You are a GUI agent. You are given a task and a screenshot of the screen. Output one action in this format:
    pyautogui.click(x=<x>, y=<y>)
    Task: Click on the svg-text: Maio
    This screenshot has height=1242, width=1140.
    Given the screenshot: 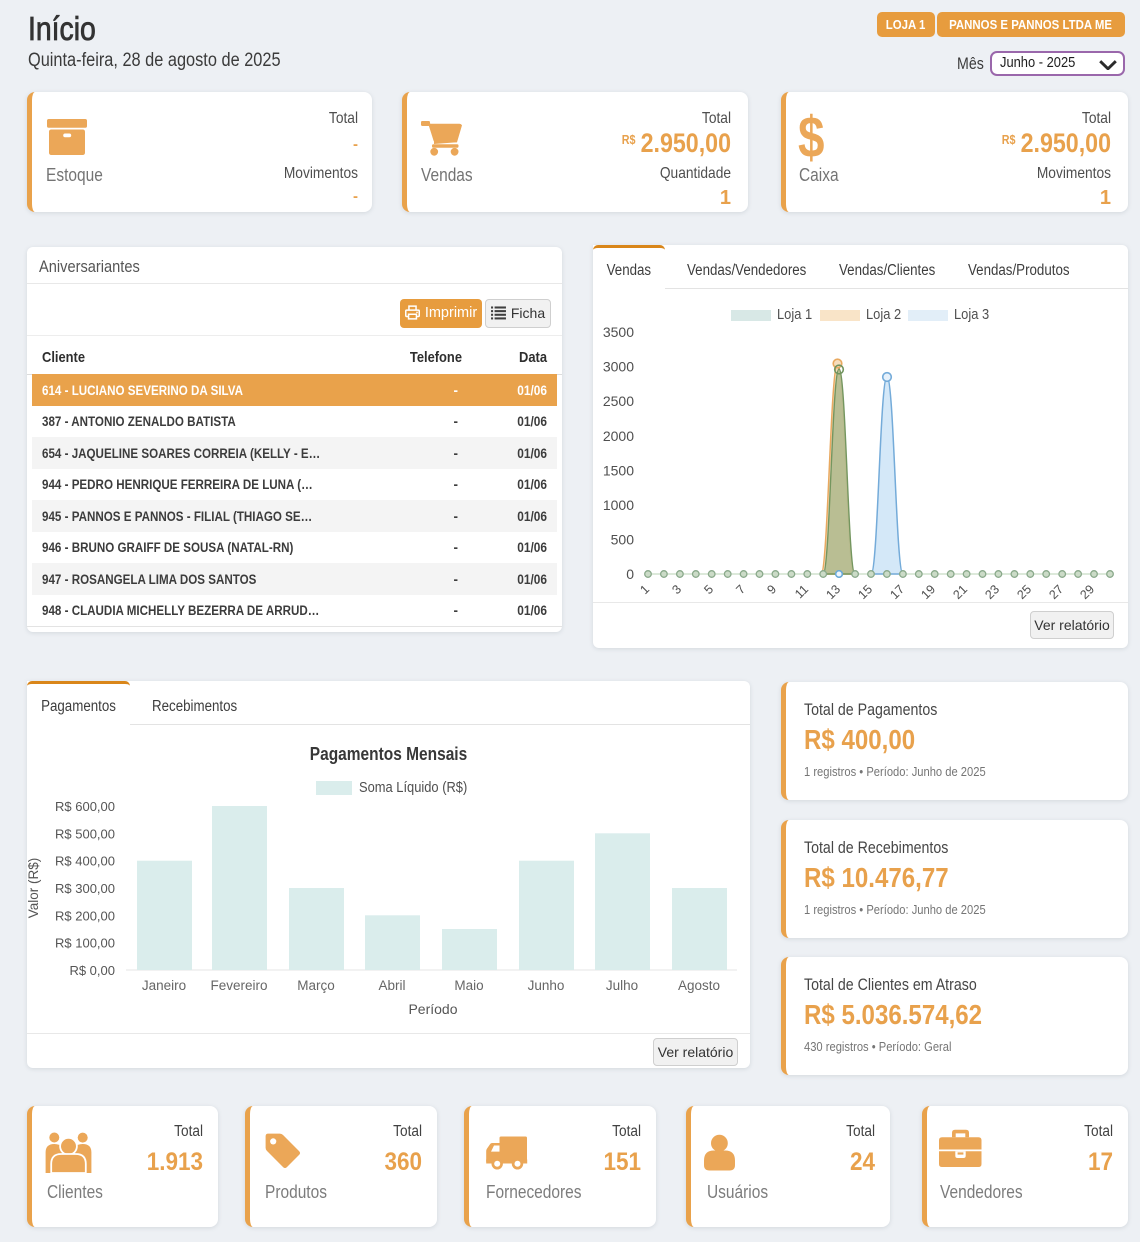 What is the action you would take?
    pyautogui.click(x=468, y=985)
    